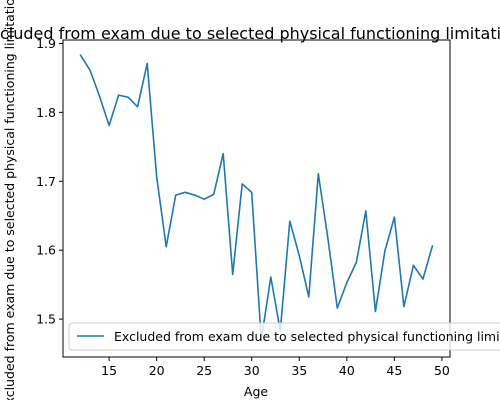 This screenshot has height=400, width=500. I want to click on x-tick-label: 15, so click(109, 370).